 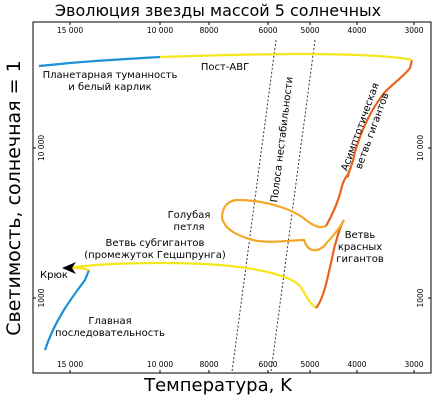 What do you see at coordinates (69, 268) in the screenshot?
I see `arrow-left-icon` at bounding box center [69, 268].